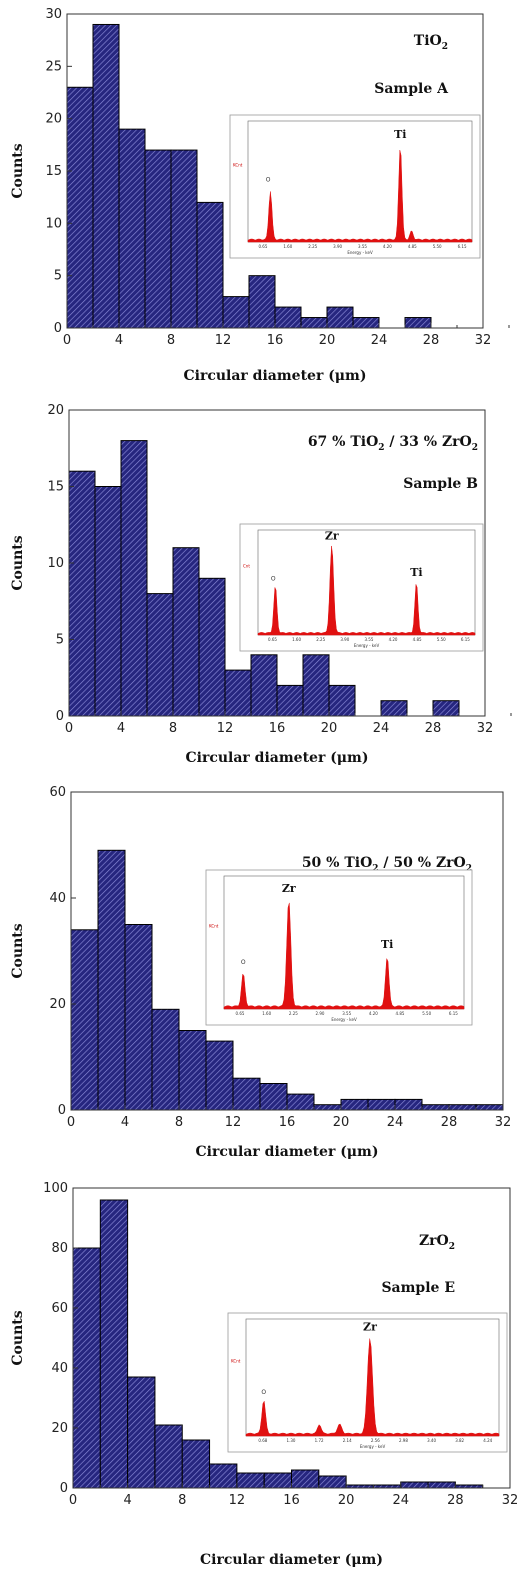  Describe the element at coordinates (487, 1440) in the screenshot. I see `inset-x-tick: 4.24` at that location.